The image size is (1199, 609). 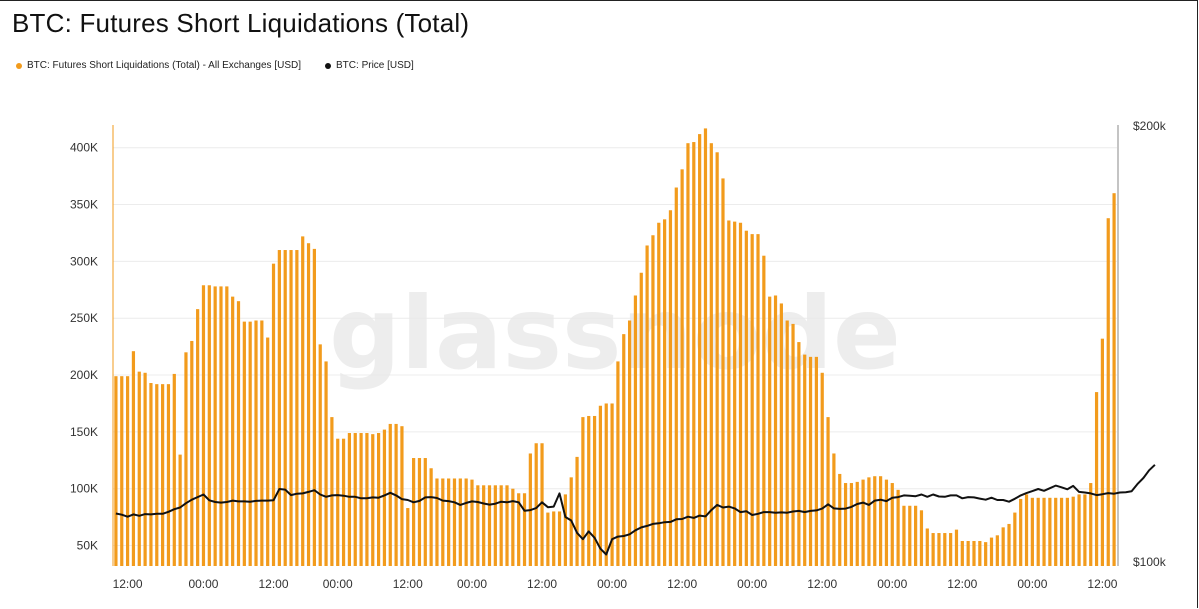 I want to click on price-line, so click(x=635, y=510).